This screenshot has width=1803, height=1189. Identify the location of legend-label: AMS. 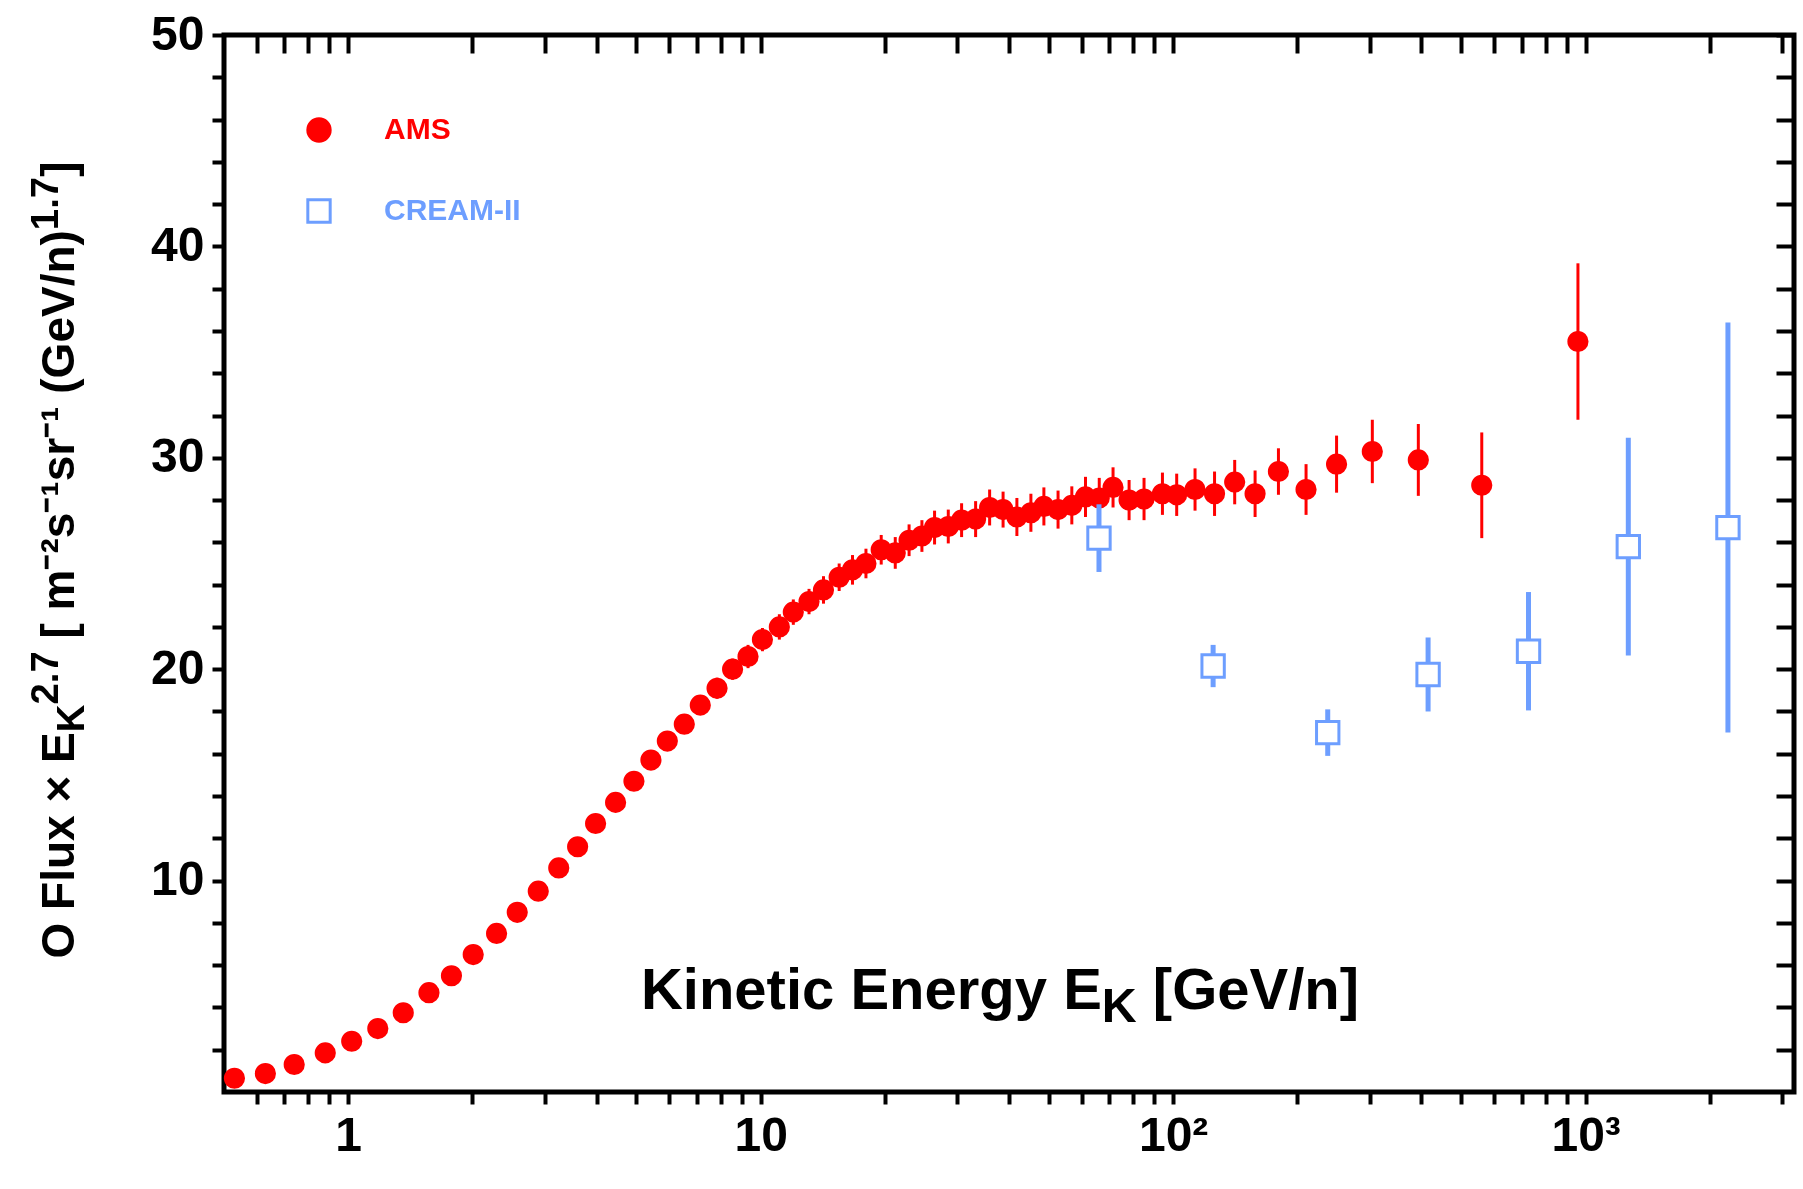
(417, 128).